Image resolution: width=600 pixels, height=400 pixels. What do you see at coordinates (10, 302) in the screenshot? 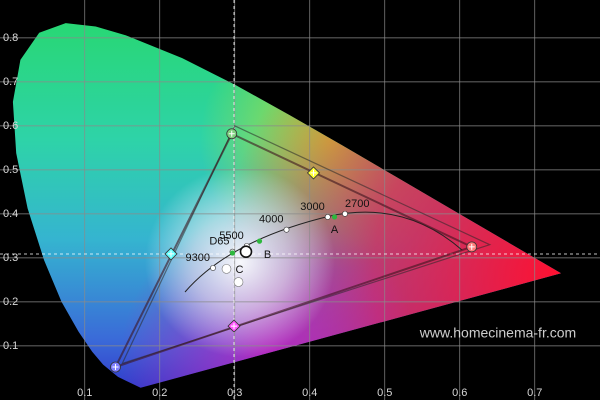
I see `y-tick-label: 0.2` at bounding box center [10, 302].